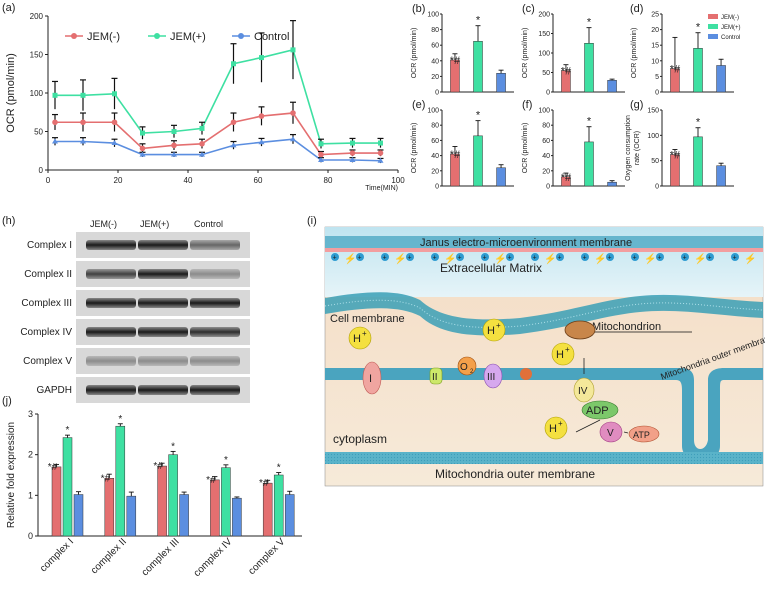 The image size is (765, 596). What do you see at coordinates (41, 170) in the screenshot?
I see `a-ytick-label: 0` at bounding box center [41, 170].